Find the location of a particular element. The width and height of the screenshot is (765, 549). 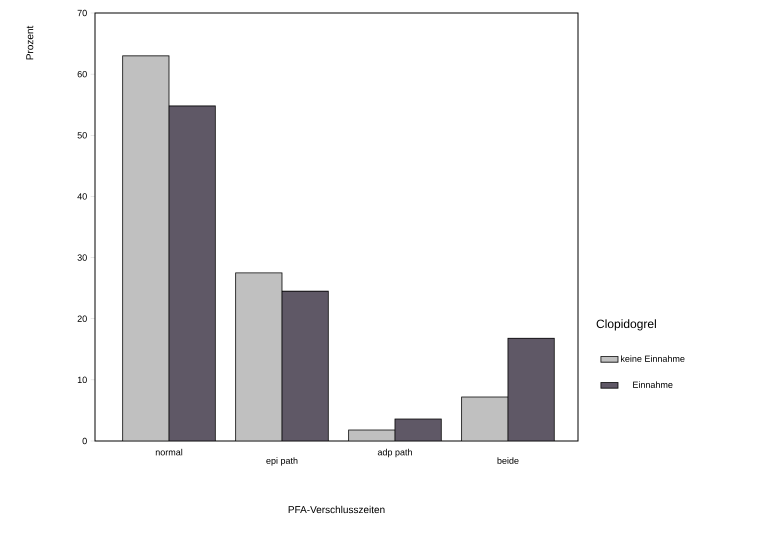

x-tick-label: adp path is located at coordinates (395, 453).